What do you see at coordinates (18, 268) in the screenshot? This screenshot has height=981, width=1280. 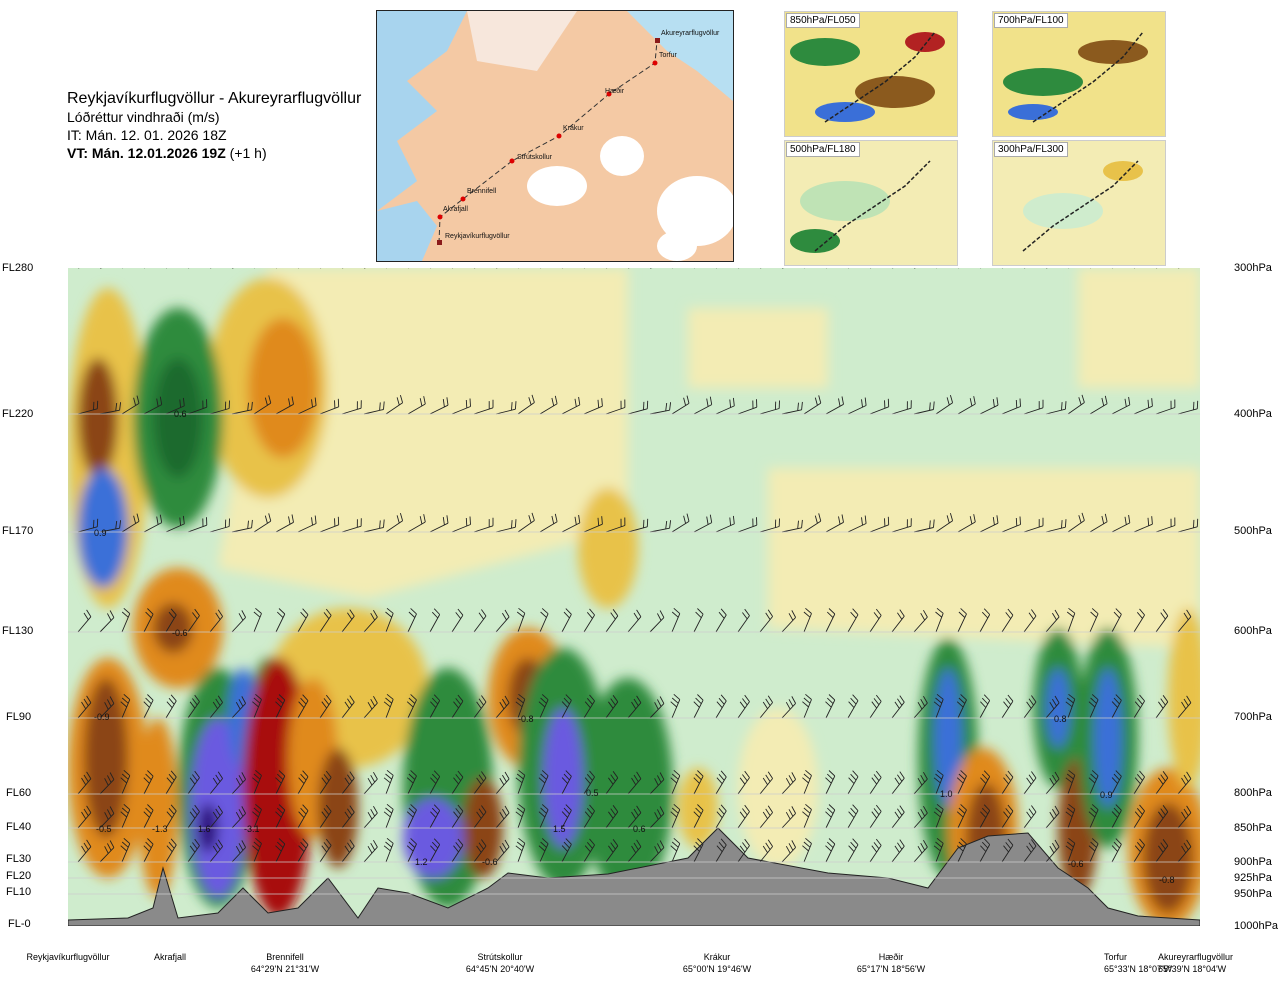 I see `level-label-left: FL280` at bounding box center [18, 268].